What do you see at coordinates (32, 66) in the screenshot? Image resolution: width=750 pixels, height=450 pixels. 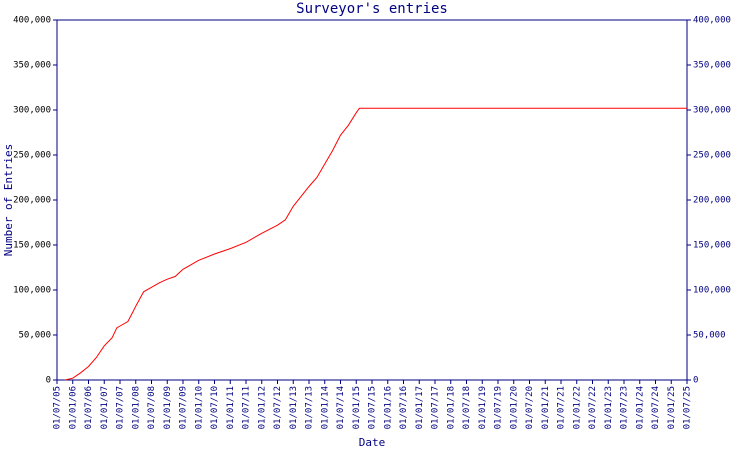 I see `y-tick-label: 350,000` at bounding box center [32, 66].